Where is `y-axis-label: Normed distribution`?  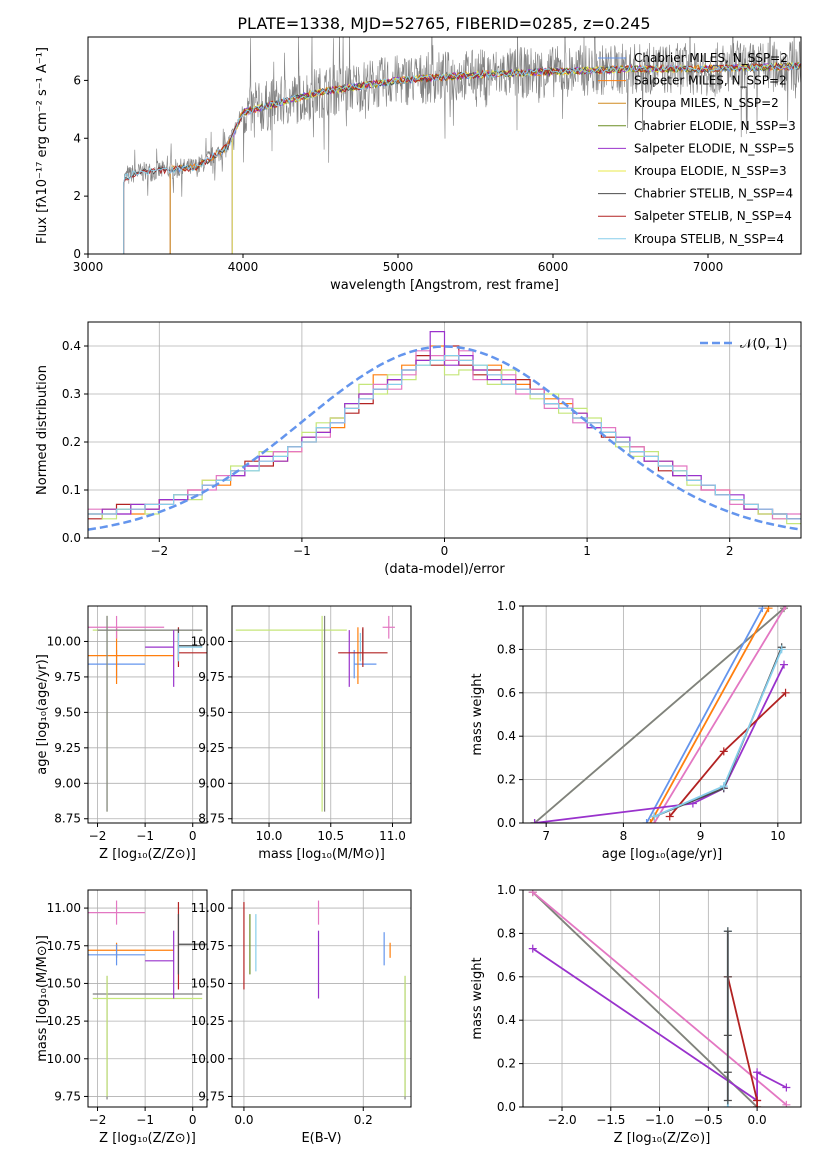 y-axis-label: Normed distribution is located at coordinates (42, 430).